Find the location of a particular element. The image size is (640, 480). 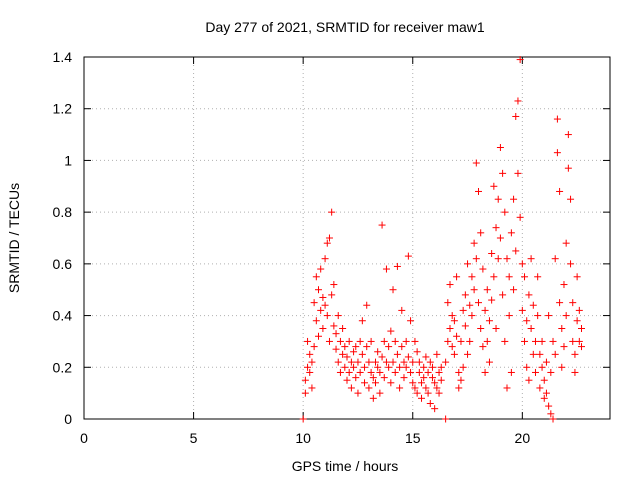

y-tick-label: 1.4 is located at coordinates (63, 57).